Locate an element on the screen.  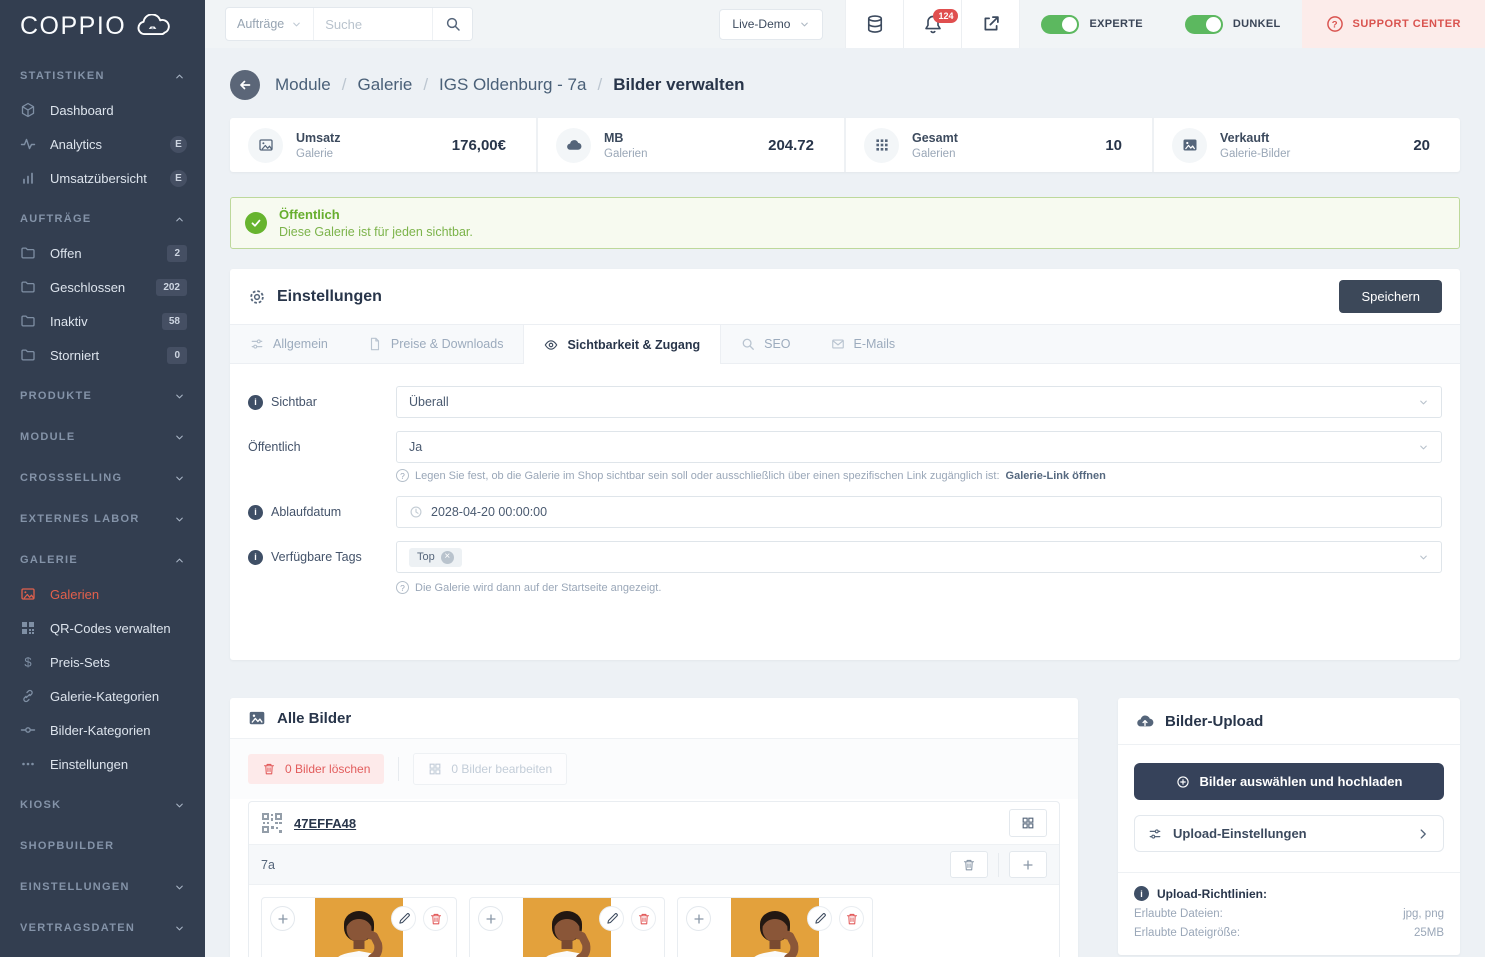
sidebar-item-preis-sets: Preis-Sets is located at coordinates (102, 662).